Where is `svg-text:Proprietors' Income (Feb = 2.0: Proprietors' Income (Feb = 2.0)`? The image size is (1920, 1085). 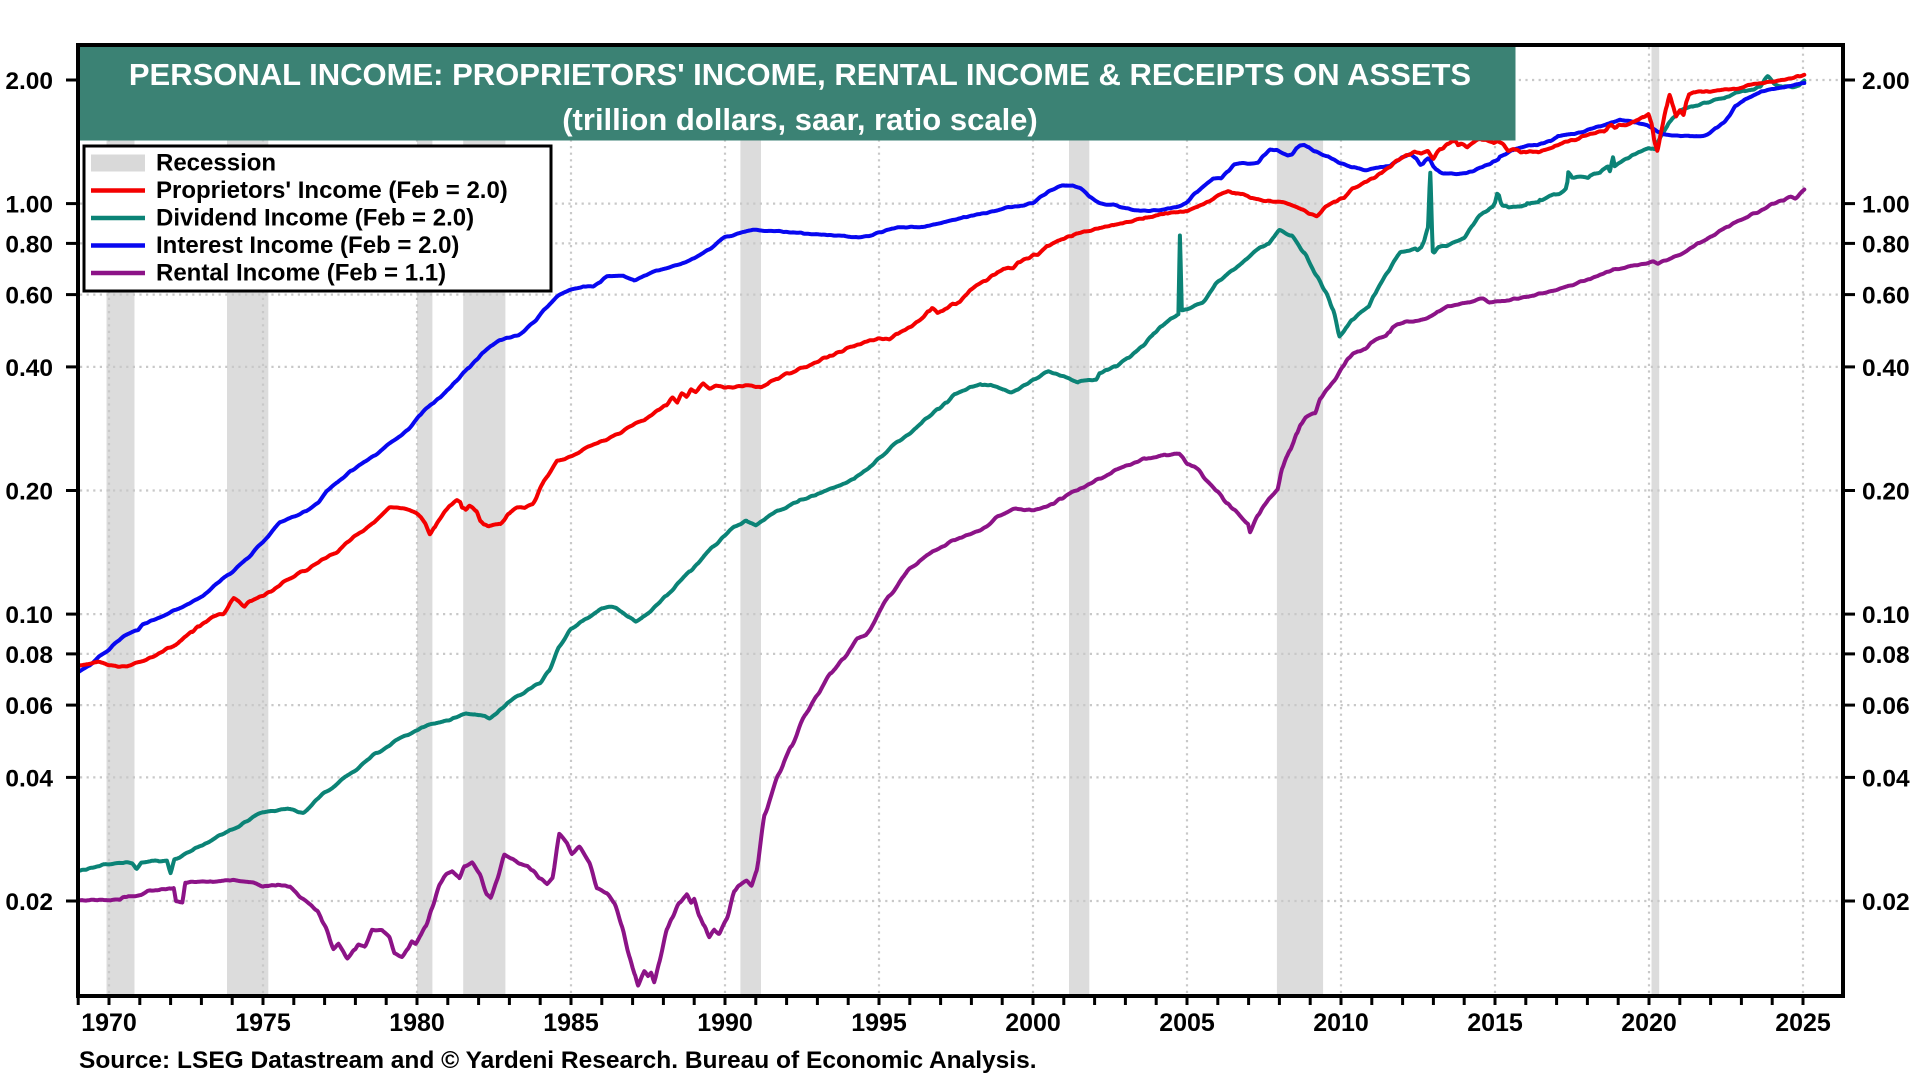 svg-text:Proprietors' Income (Feb = 2.0: Proprietors' Income (Feb = 2.0) is located at coordinates (332, 190).